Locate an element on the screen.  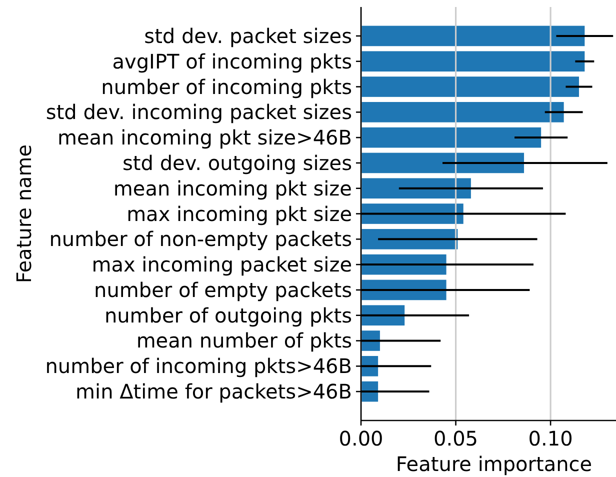
y-tick-label: number of empty packets is located at coordinates (223, 290).